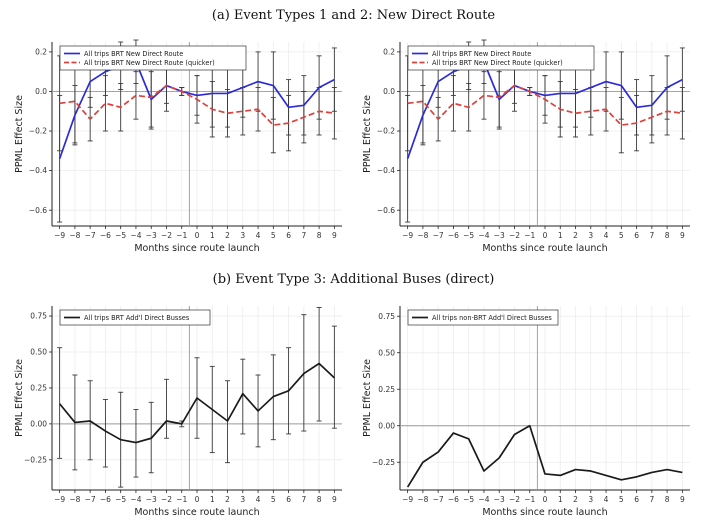 The width and height of the screenshot is (707, 532). Describe the element at coordinates (197, 235) in the screenshot. I see `x-tick-label: 0` at that location.